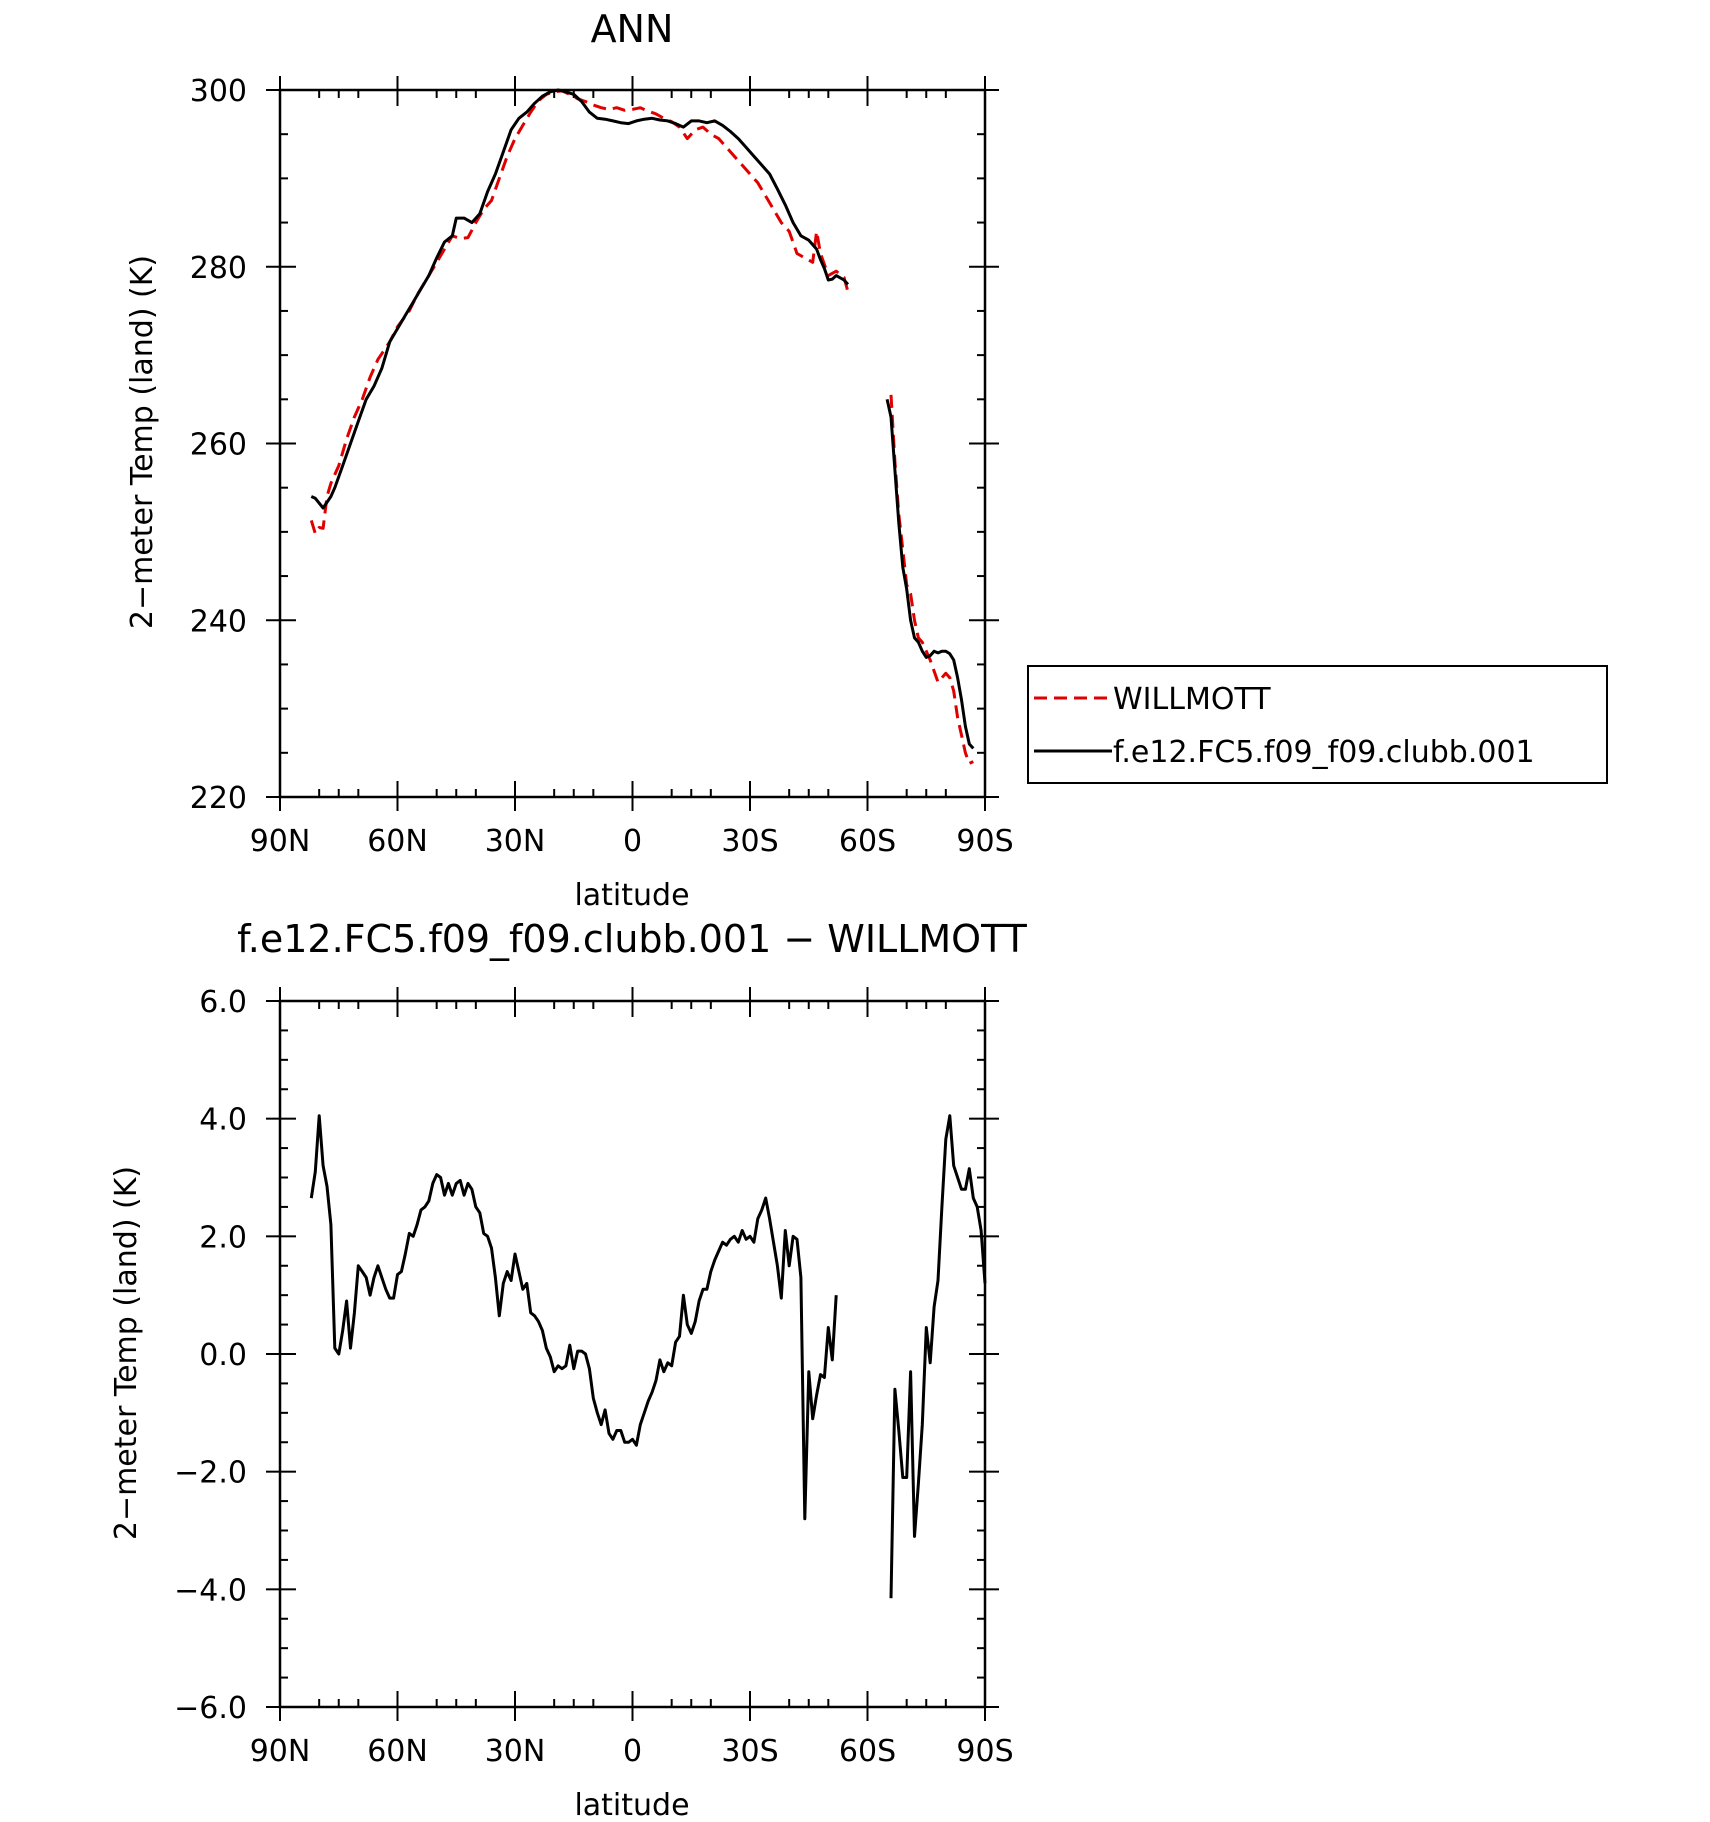  What do you see at coordinates (142, 442) in the screenshot?
I see `top-y-axis-label: 2−meter Temp (land) (K)` at bounding box center [142, 442].